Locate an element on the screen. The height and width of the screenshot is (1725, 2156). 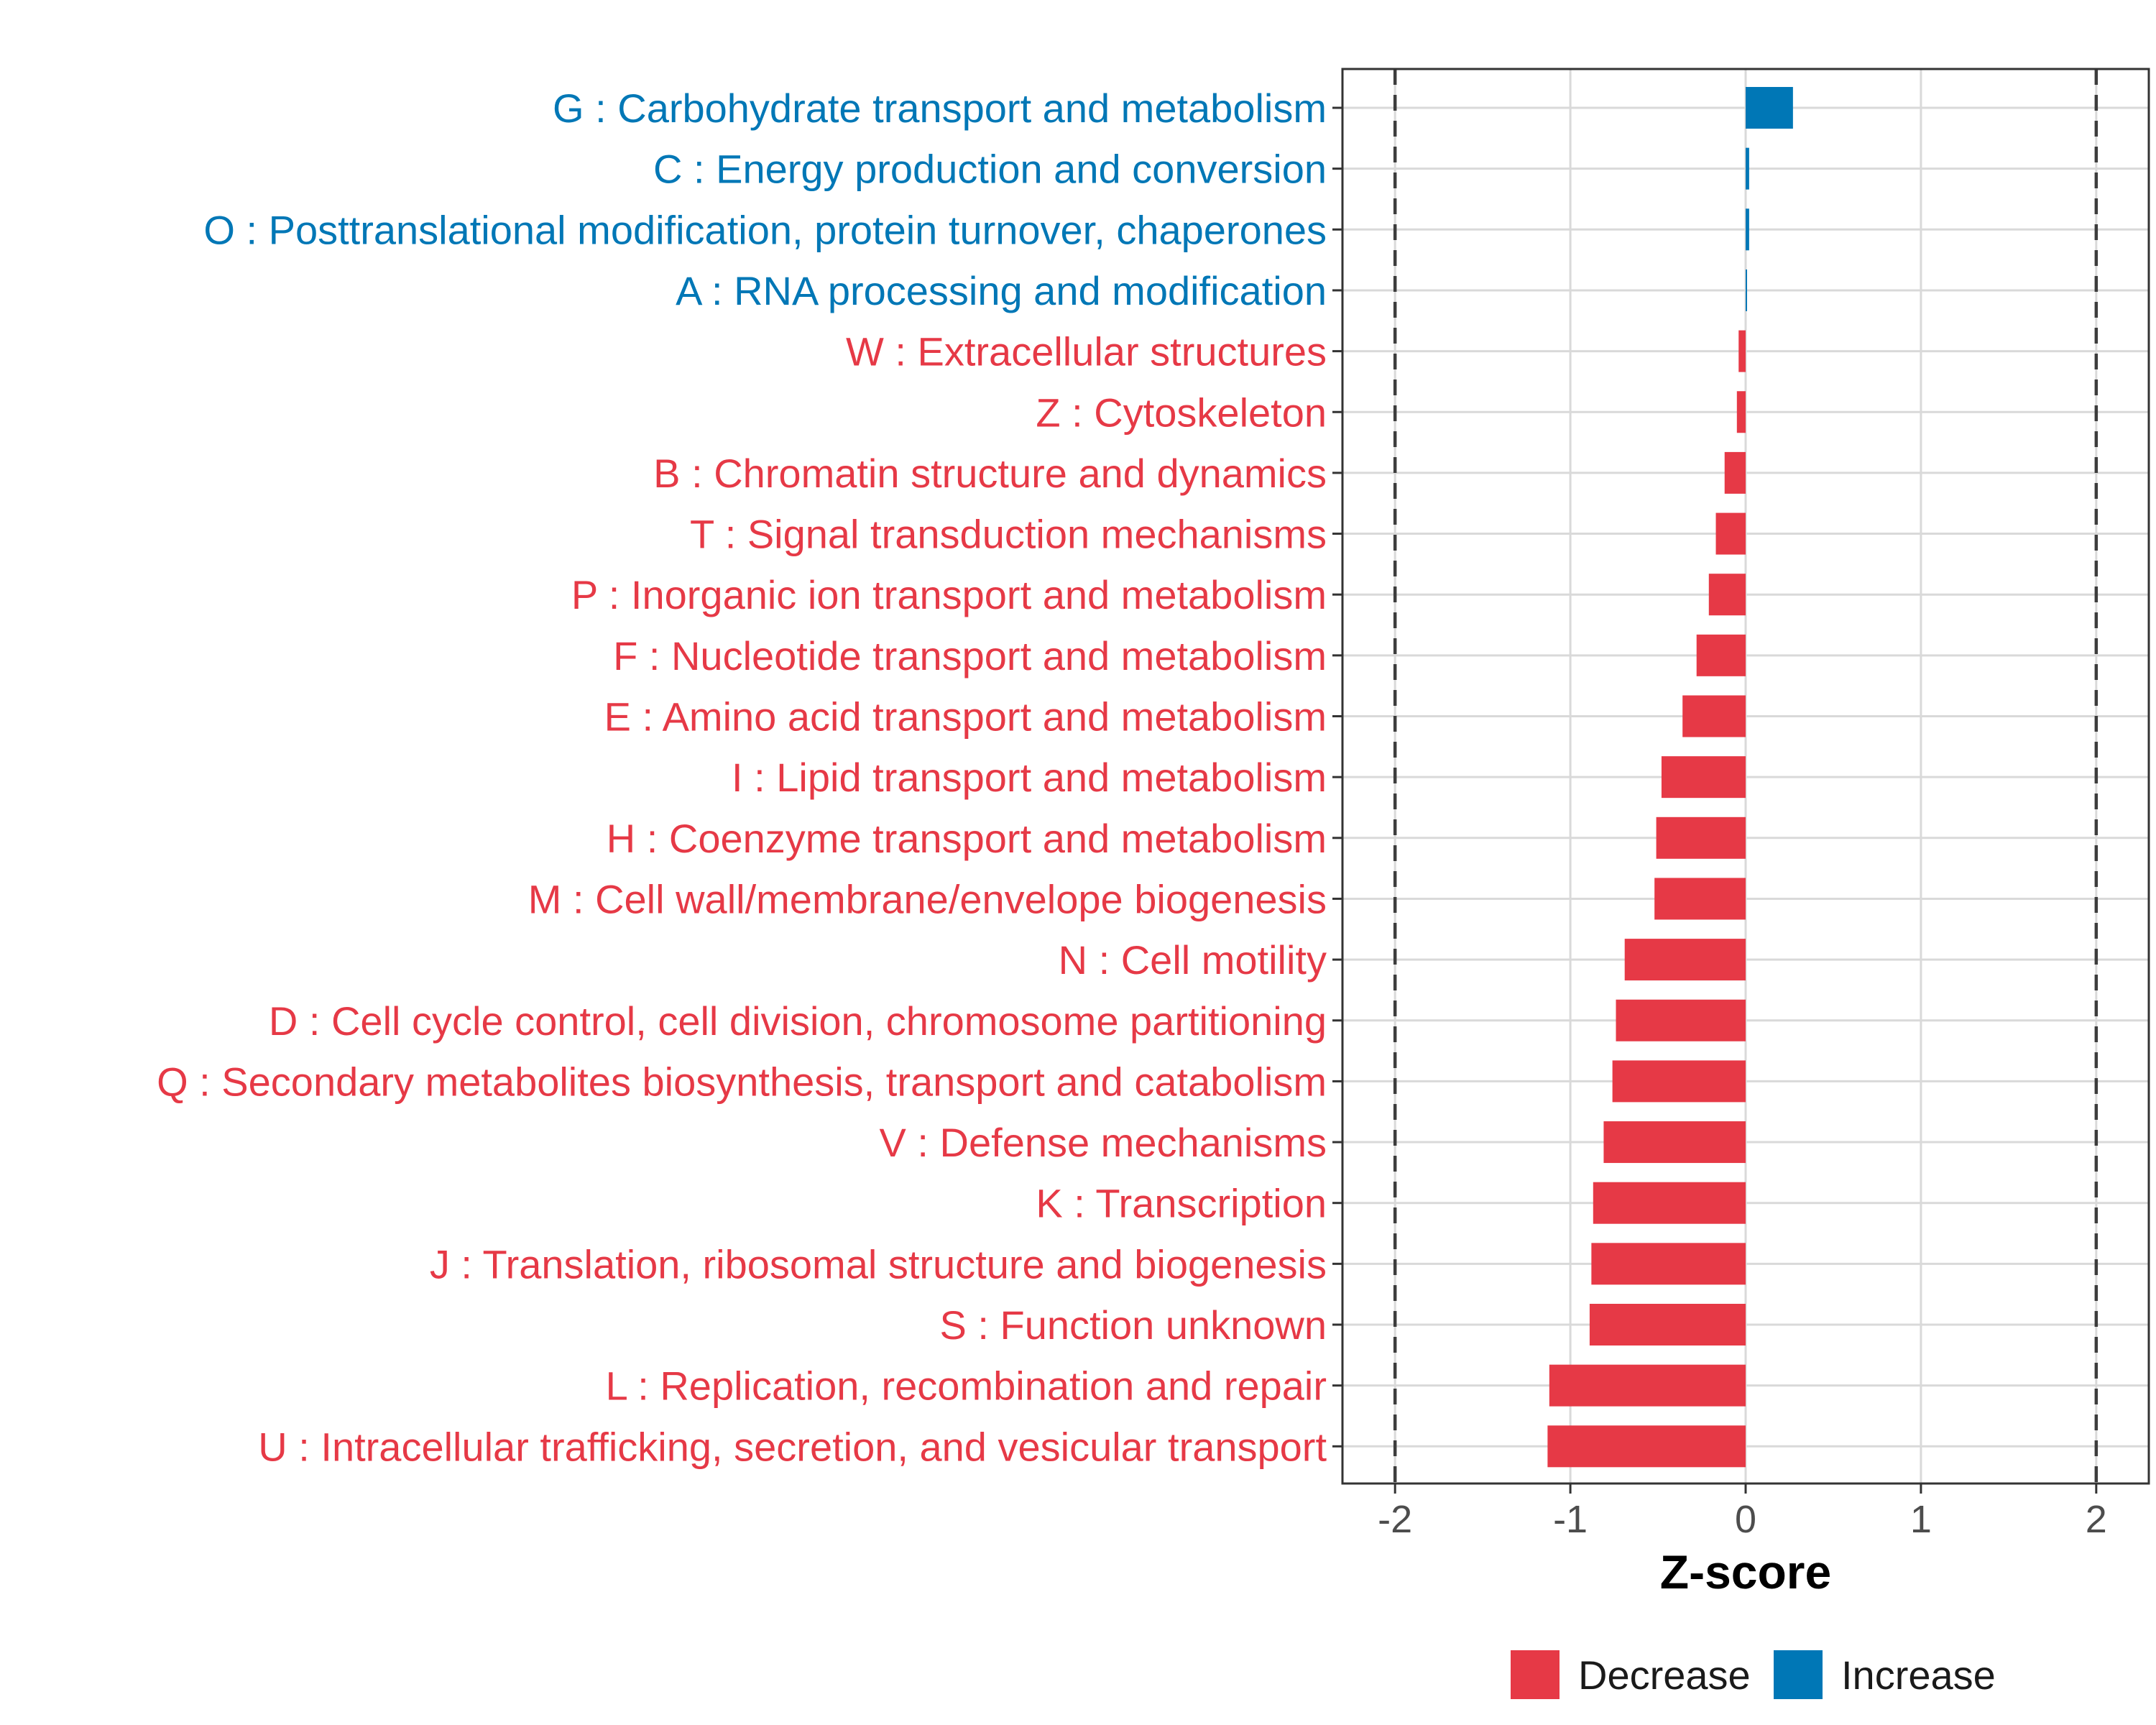
category-label: C : Energy production and conversion is located at coordinates (990, 169).